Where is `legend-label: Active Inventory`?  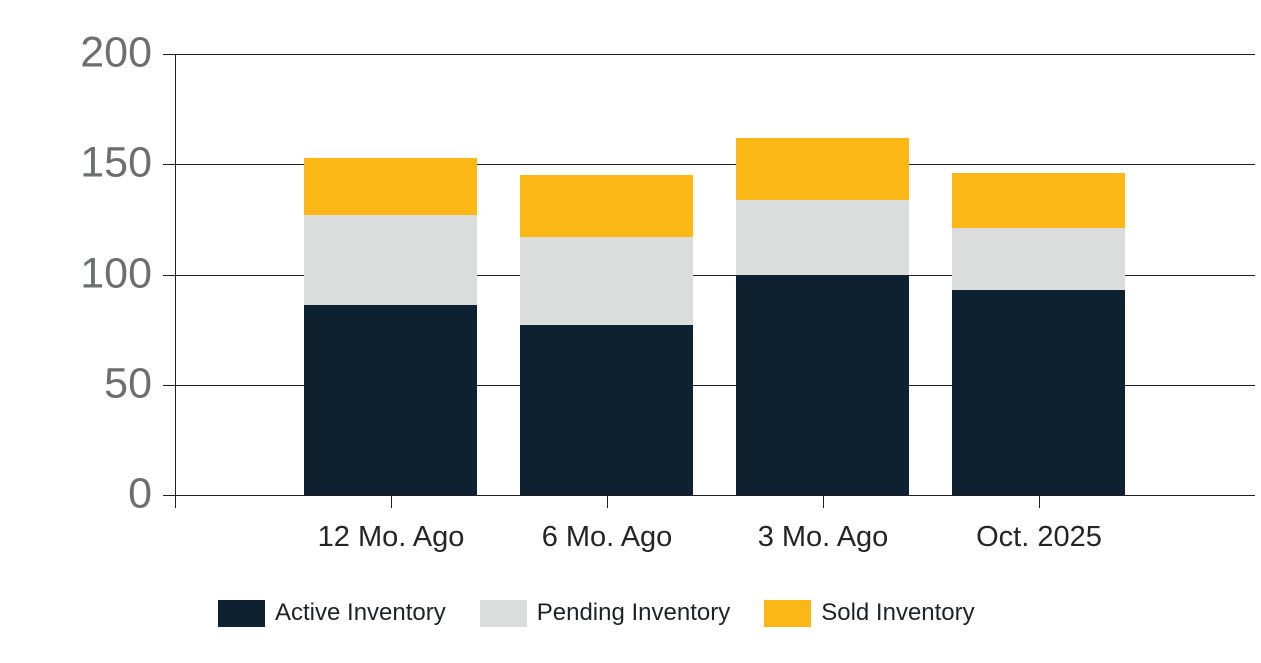
legend-label: Active Inventory is located at coordinates (360, 612).